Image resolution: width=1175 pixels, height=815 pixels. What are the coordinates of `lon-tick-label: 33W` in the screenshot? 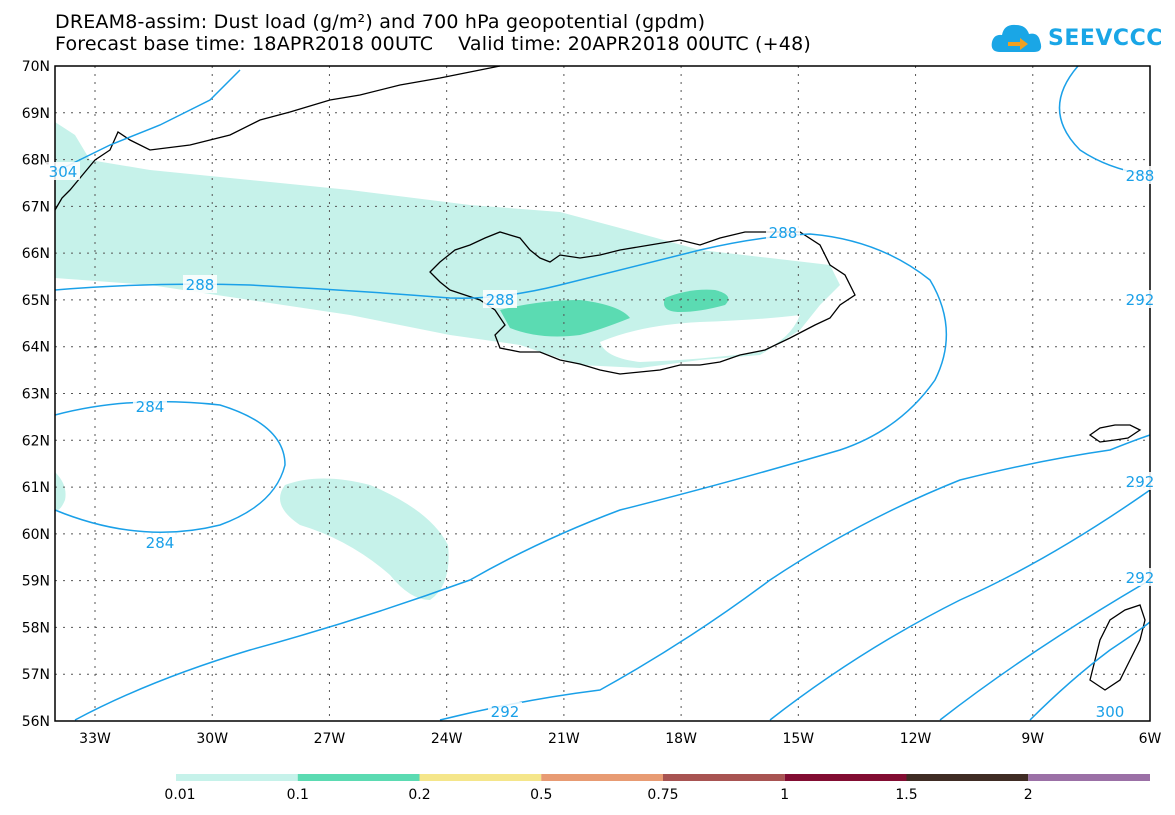 It's located at (95, 739).